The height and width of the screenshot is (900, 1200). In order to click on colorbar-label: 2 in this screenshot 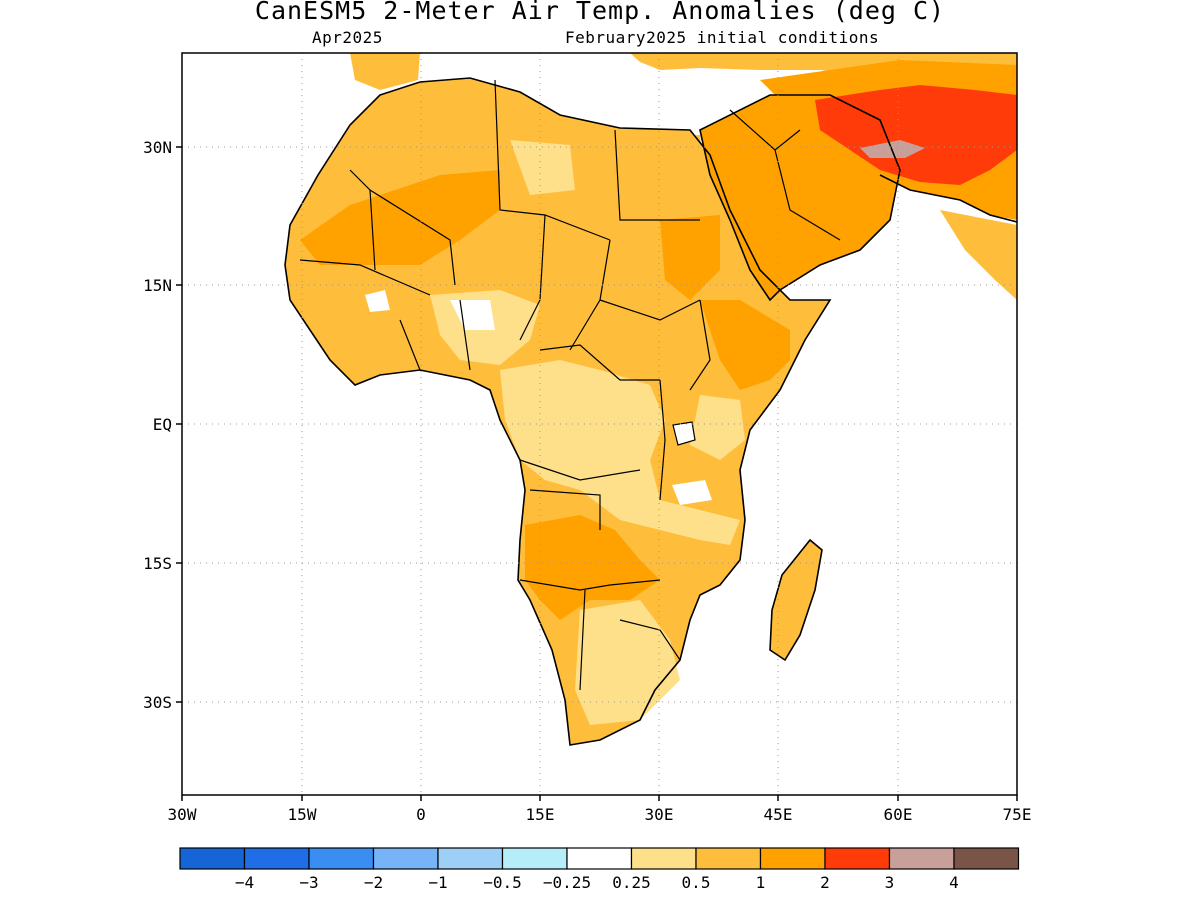, I will do `click(825, 882)`.